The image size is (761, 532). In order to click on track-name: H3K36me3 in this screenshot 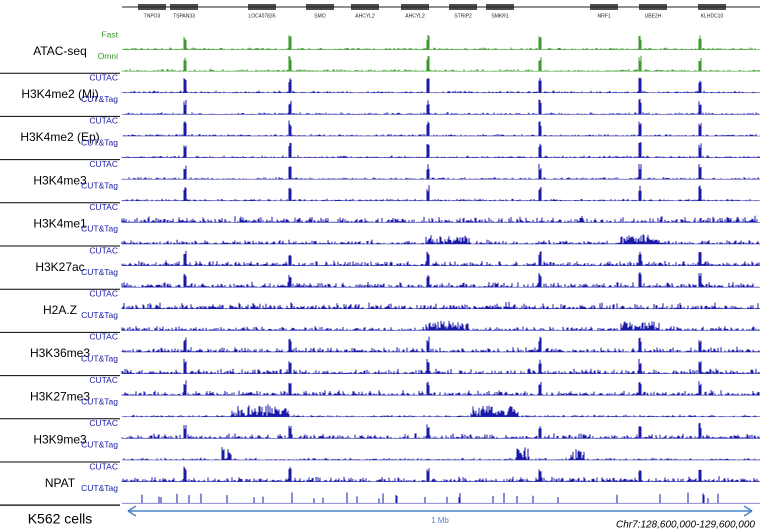, I will do `click(60, 353)`.